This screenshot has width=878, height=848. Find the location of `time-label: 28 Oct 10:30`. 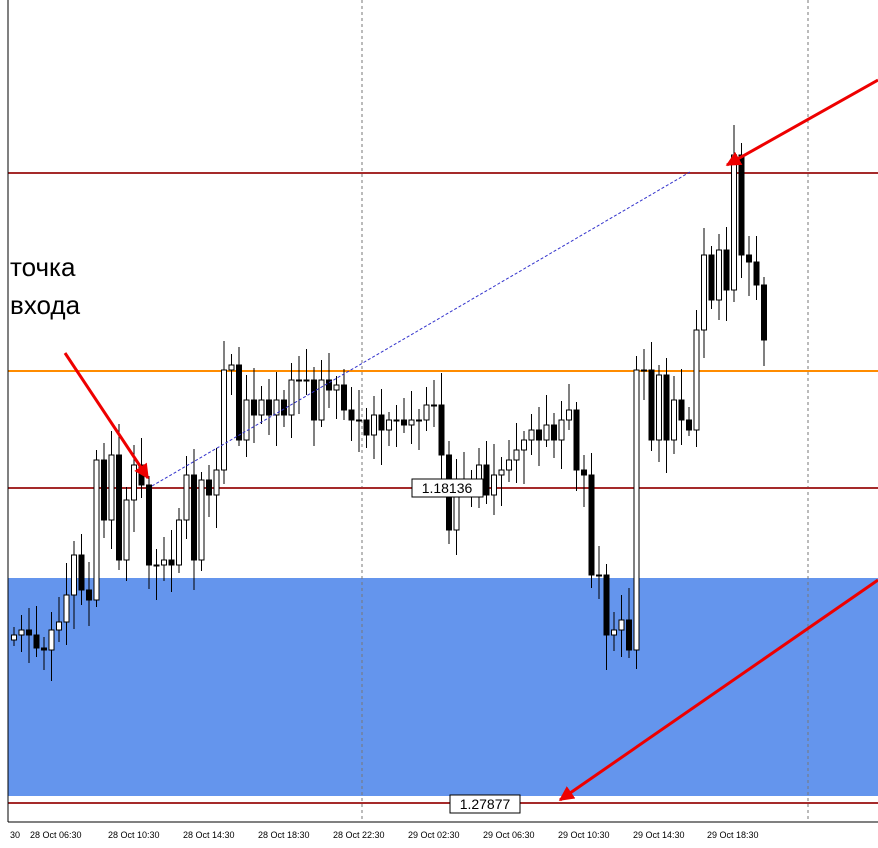

time-label: 28 Oct 10:30 is located at coordinates (134, 835).